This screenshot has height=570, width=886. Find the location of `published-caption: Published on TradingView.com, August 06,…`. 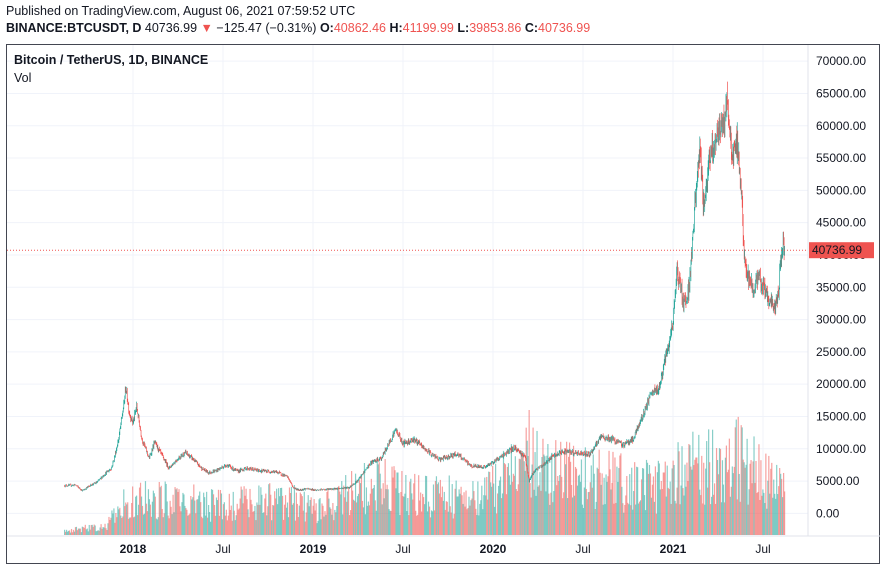

published-caption: Published on TradingView.com, August 06,… is located at coordinates (181, 11).